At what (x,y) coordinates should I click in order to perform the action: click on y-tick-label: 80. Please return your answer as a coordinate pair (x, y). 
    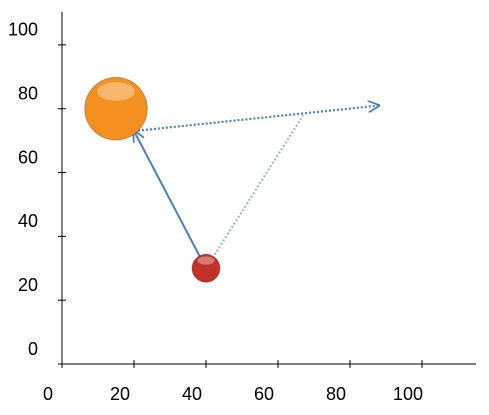
    Looking at the image, I should click on (28, 93).